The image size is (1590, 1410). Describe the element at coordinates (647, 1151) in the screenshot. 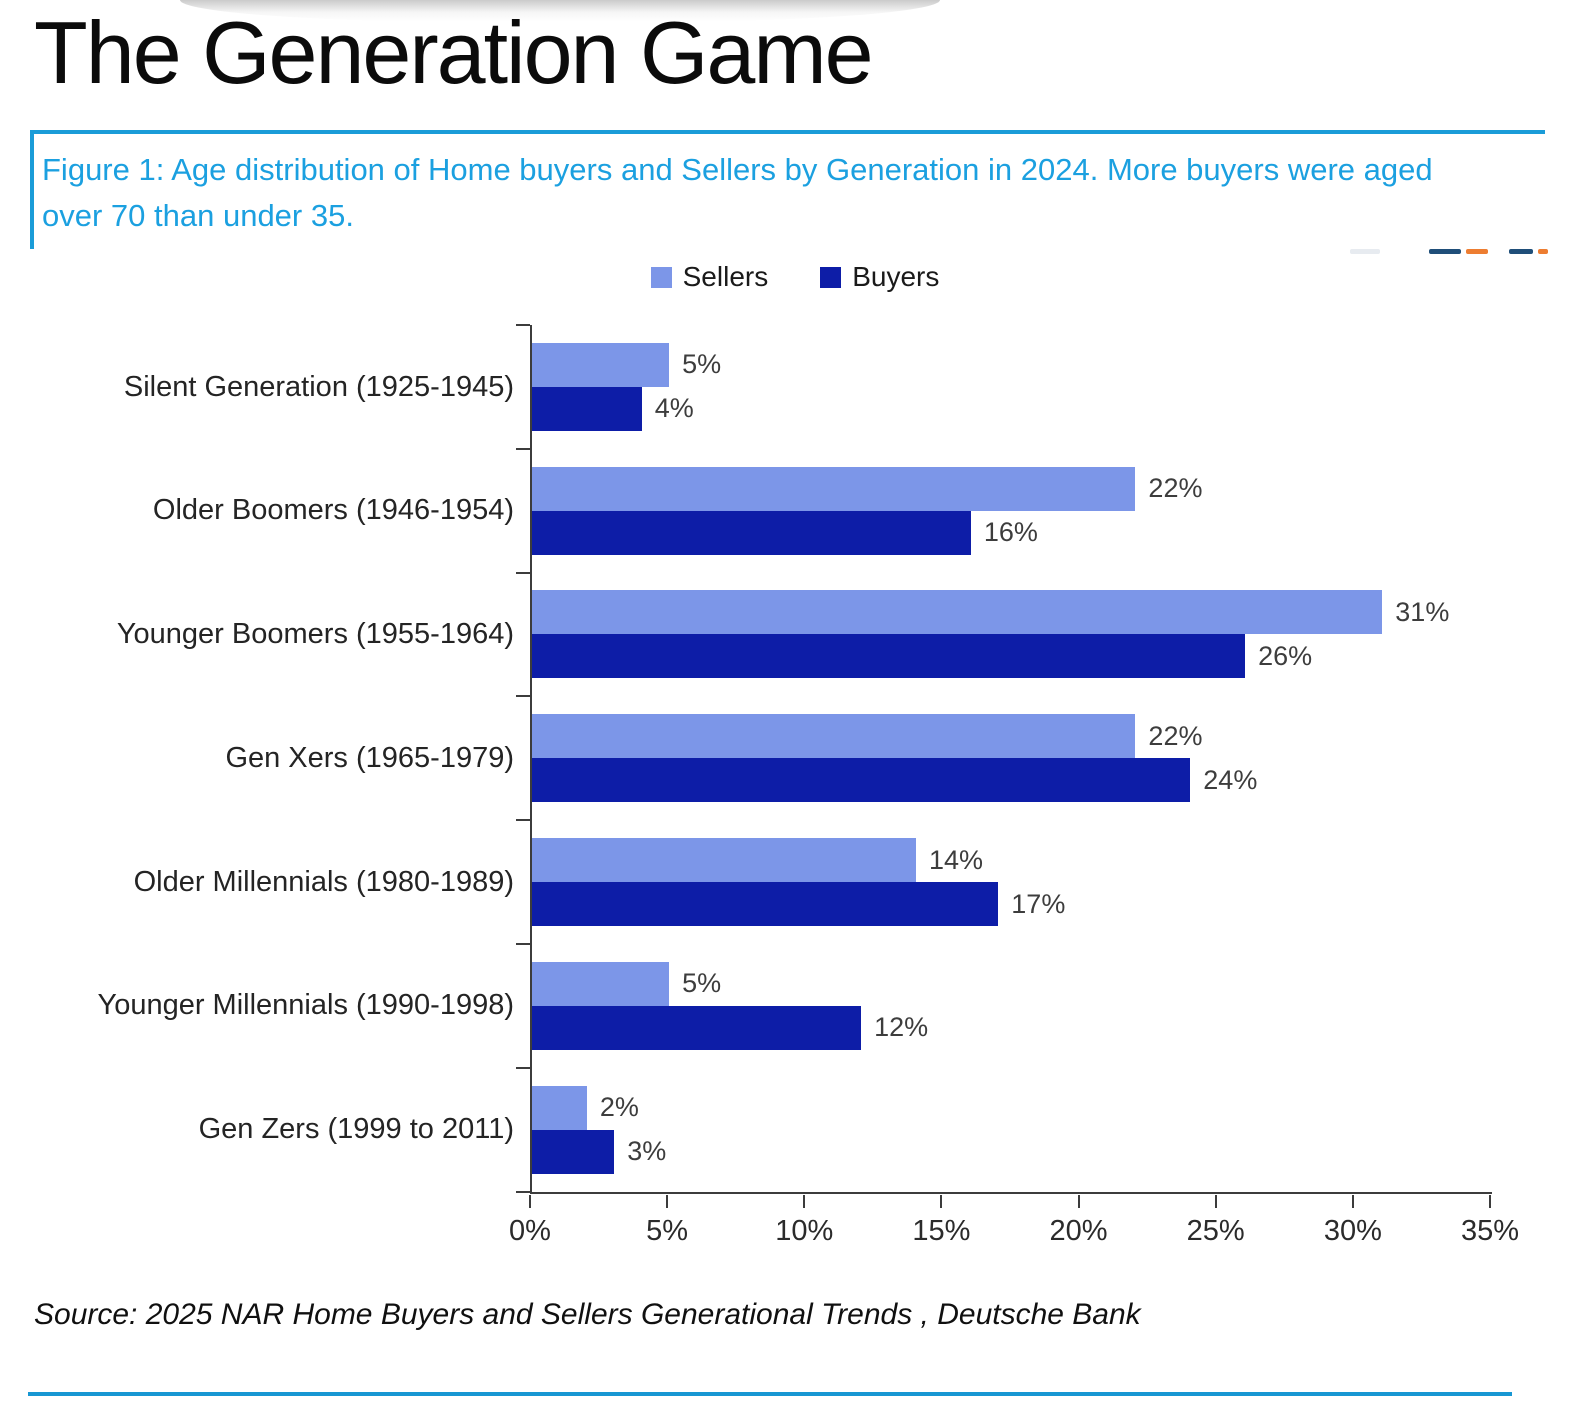

I see `value-label: 3%` at that location.